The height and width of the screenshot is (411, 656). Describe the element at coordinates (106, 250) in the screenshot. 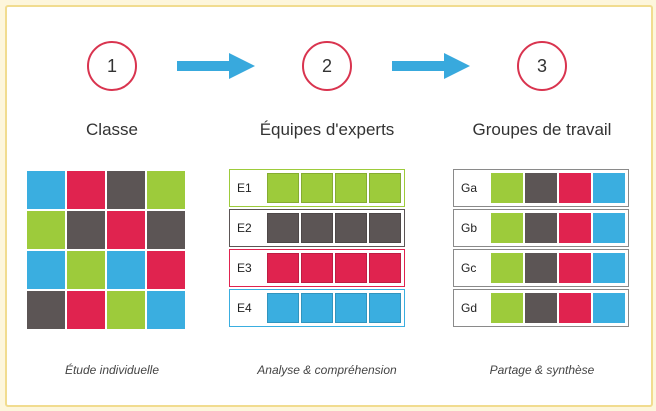

I see `classe-grid` at that location.